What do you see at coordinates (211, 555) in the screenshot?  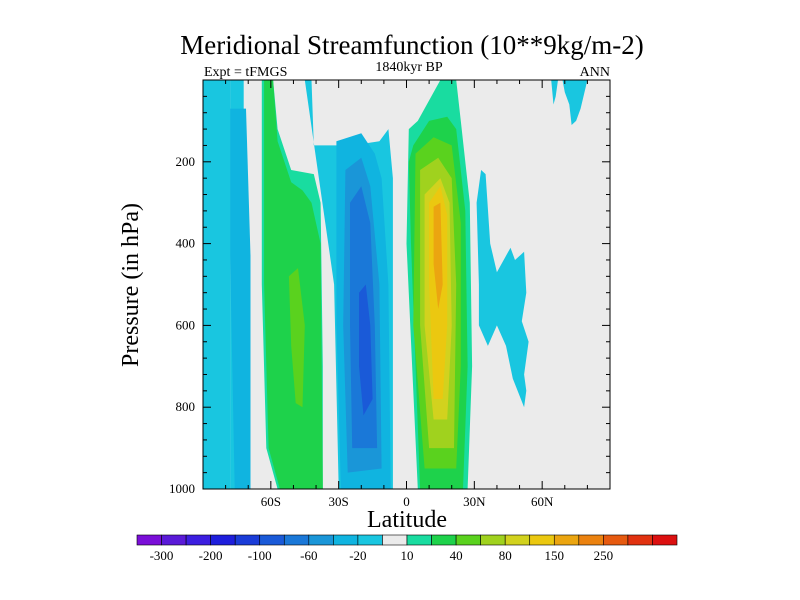 I see `colorbar-label: -200` at bounding box center [211, 555].